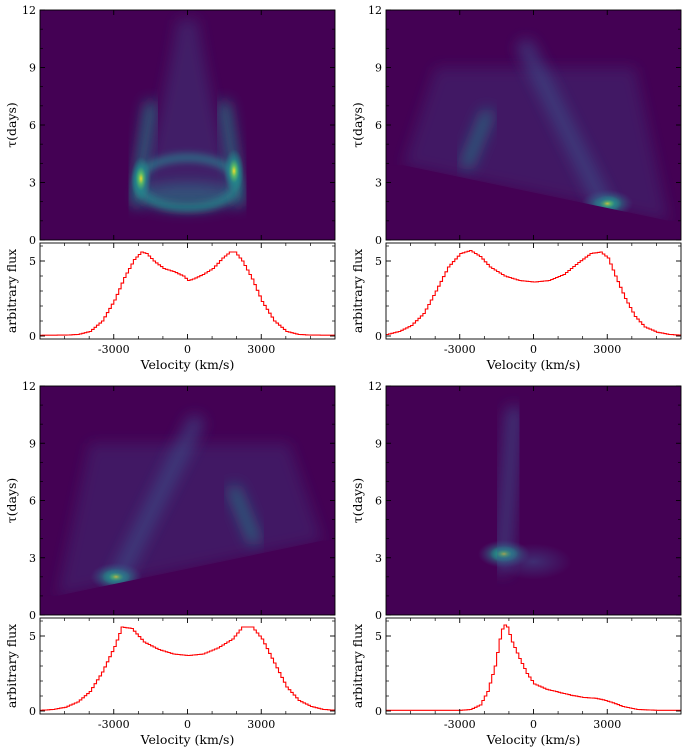  What do you see at coordinates (533, 667) in the screenshot?
I see `flux-profile-line` at bounding box center [533, 667].